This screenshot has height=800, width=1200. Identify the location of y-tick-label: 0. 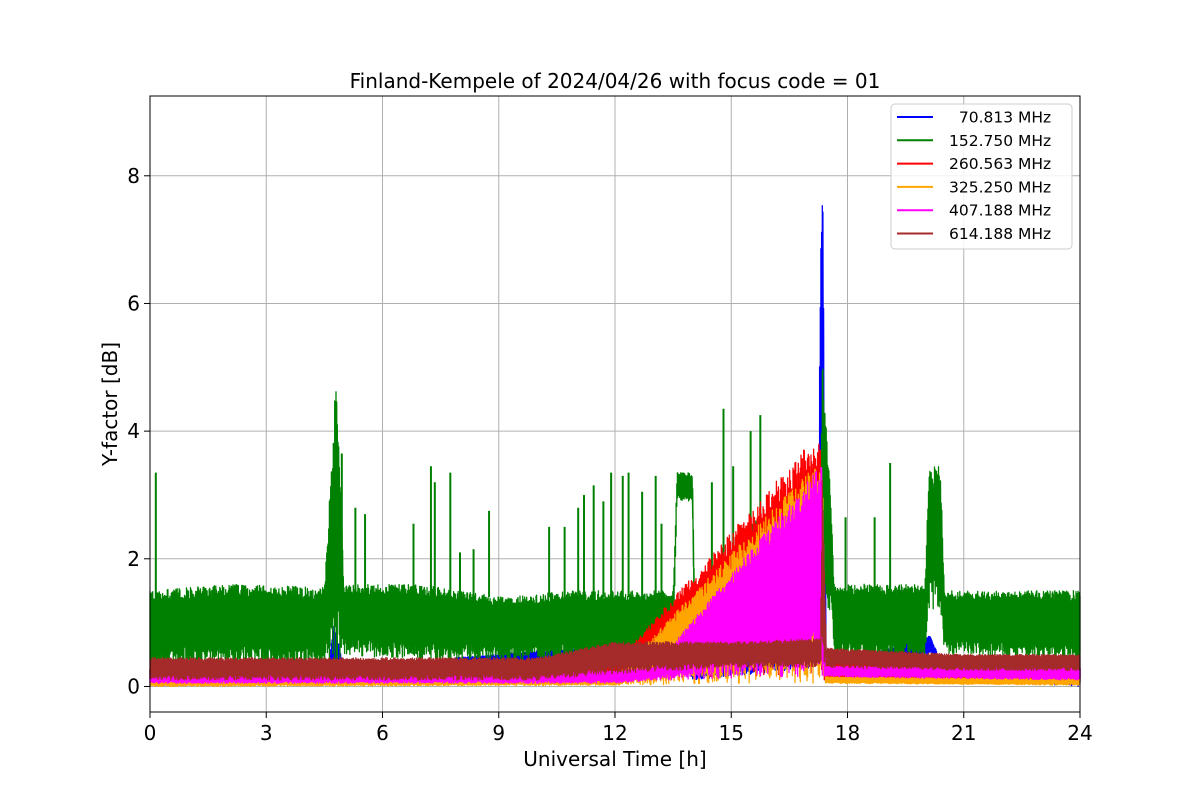
(133, 686).